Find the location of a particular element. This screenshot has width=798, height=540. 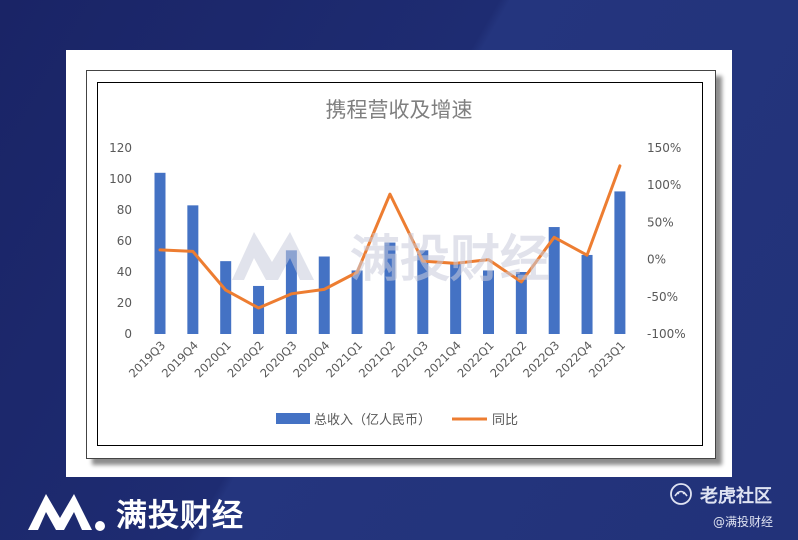

right-tick-label: 150% is located at coordinates (664, 148).